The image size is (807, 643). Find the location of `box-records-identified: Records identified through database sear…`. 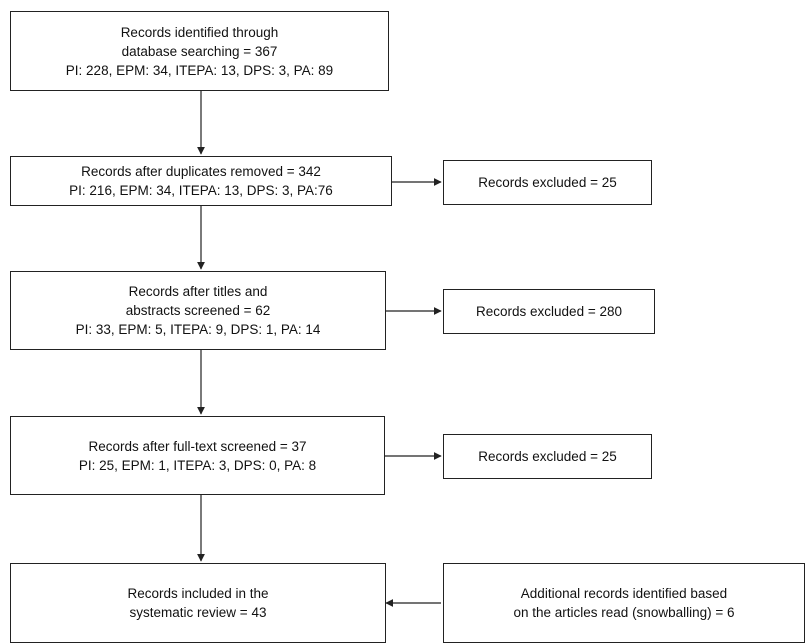

box-records-identified: Records identified through database sear… is located at coordinates (199, 51).